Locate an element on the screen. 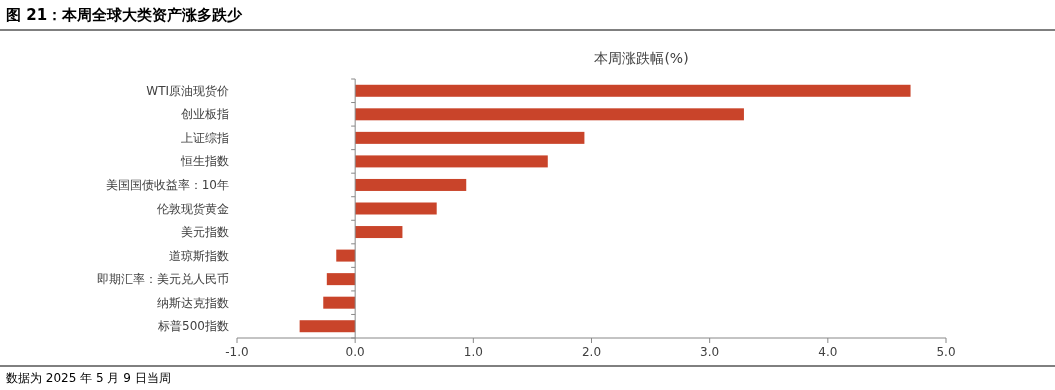  category: 伦敦现货黄金 is located at coordinates (193, 208).